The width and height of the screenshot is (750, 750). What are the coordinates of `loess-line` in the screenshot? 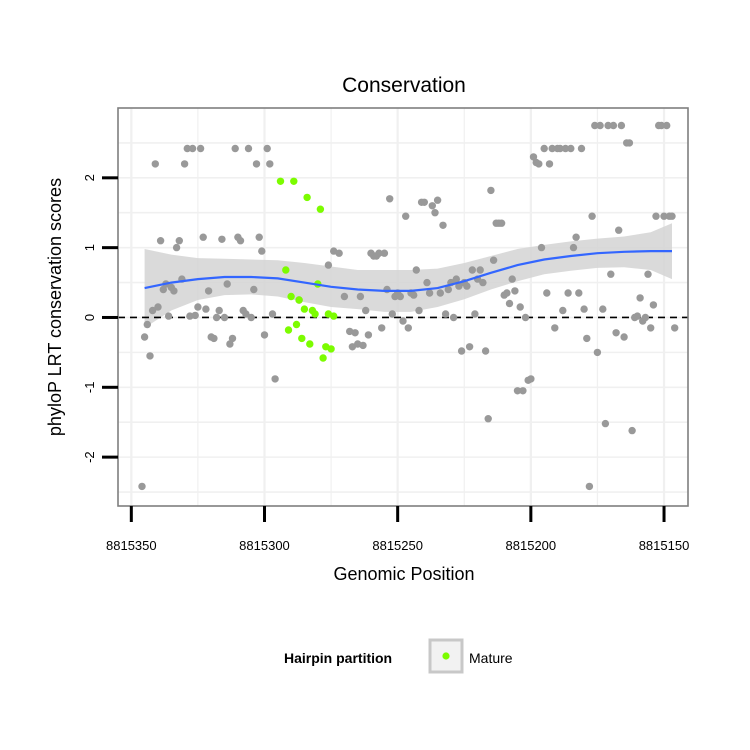 It's located at (408, 271).